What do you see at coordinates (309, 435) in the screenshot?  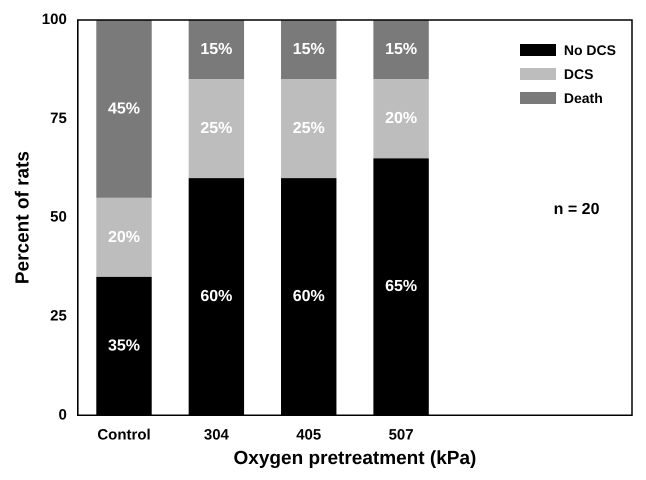 I see `x-tick-label: 405` at bounding box center [309, 435].